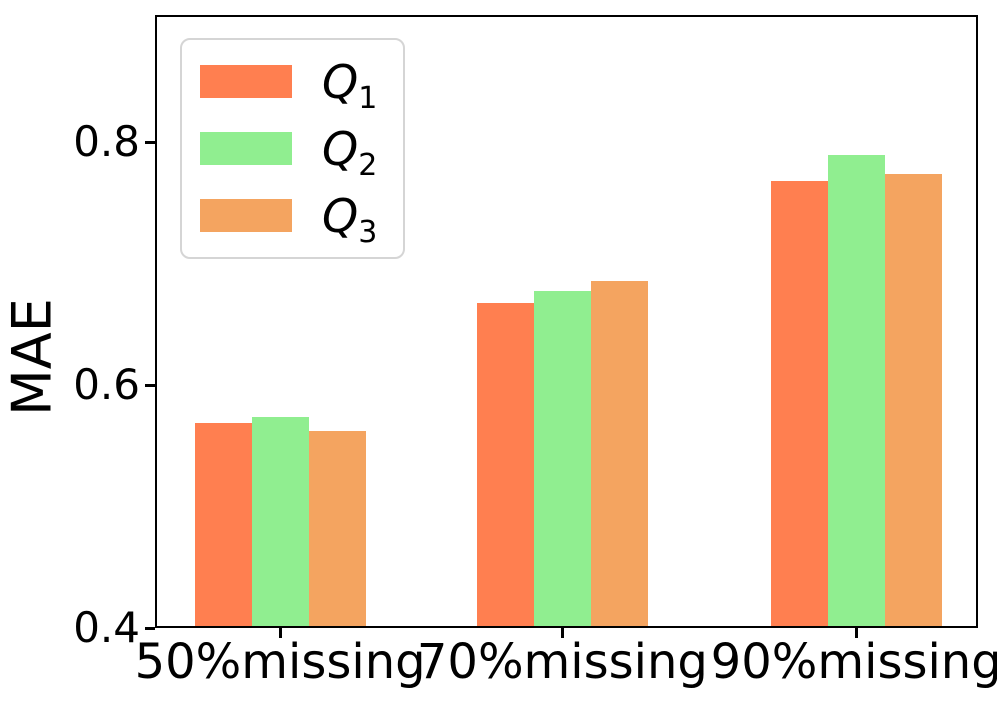 Image resolution: width=997 pixels, height=702 pixels. What do you see at coordinates (505, 465) in the screenshot?
I see `bar-q1-group2` at bounding box center [505, 465].